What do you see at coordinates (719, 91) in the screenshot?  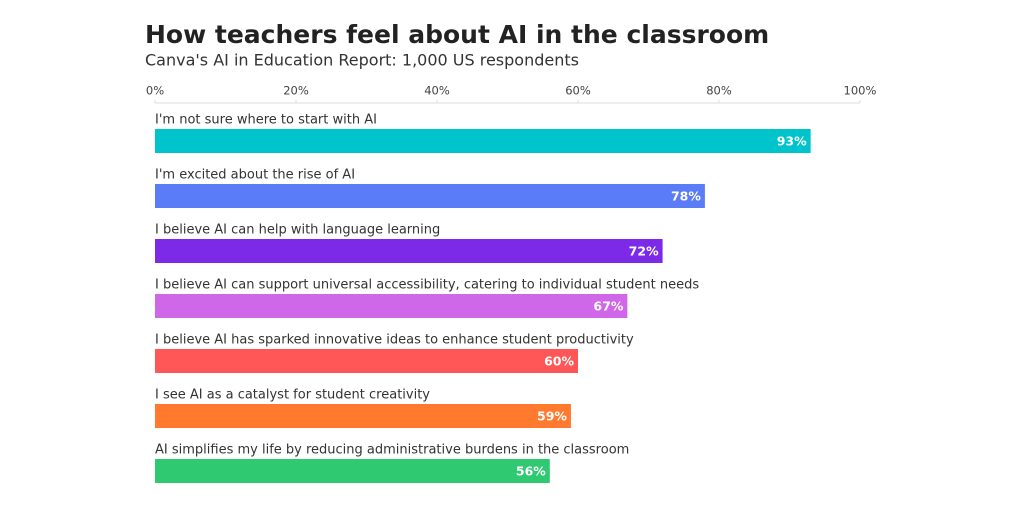 I see `x-tick-label: 80%` at bounding box center [719, 91].